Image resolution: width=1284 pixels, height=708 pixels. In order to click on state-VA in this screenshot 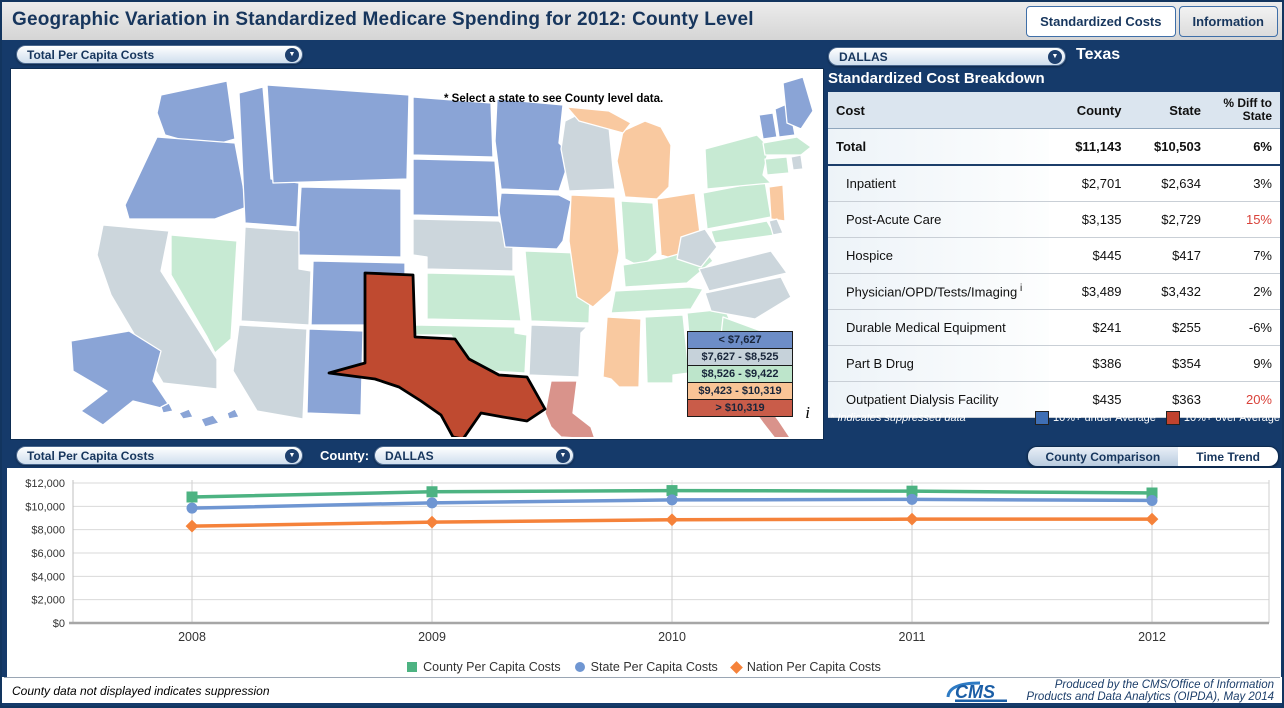, I will do `click(743, 271)`.